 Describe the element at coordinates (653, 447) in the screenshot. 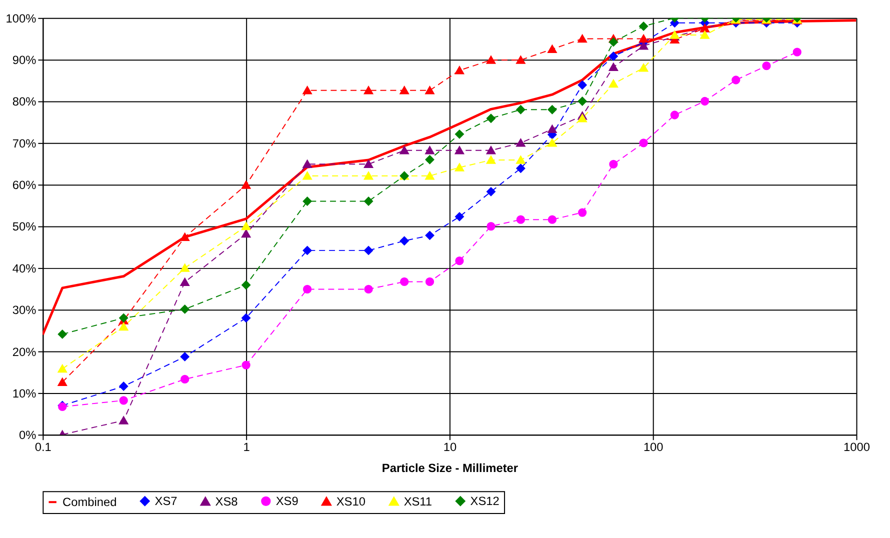

I see `x-tick-label: 100` at that location.